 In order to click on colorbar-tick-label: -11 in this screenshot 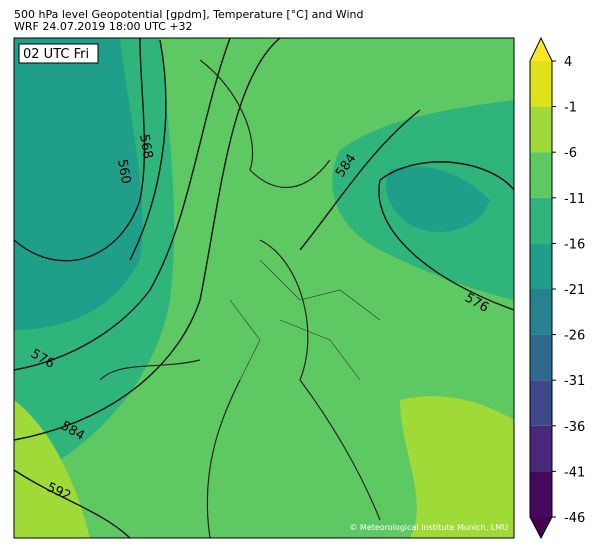, I will do `click(574, 199)`.